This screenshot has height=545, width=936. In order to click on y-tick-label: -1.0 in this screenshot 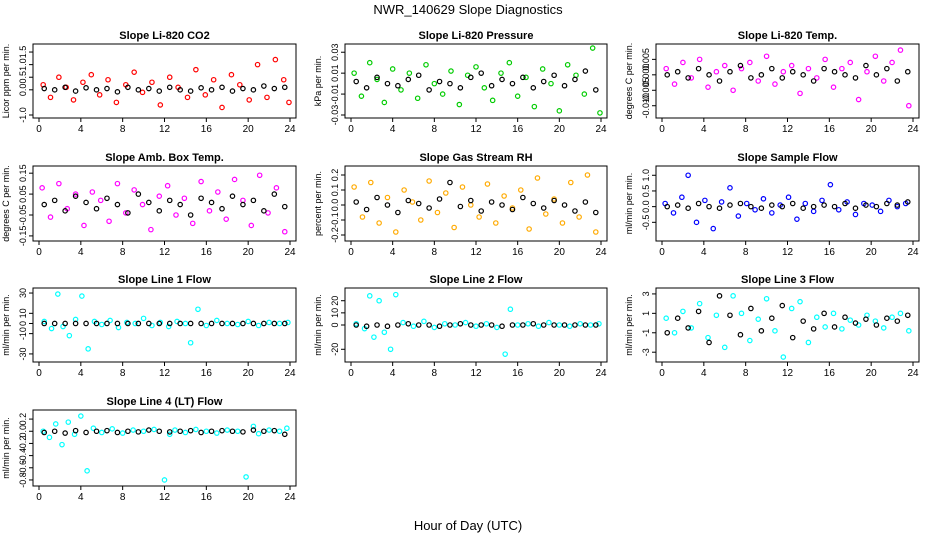, I will do `click(23, 115)`.